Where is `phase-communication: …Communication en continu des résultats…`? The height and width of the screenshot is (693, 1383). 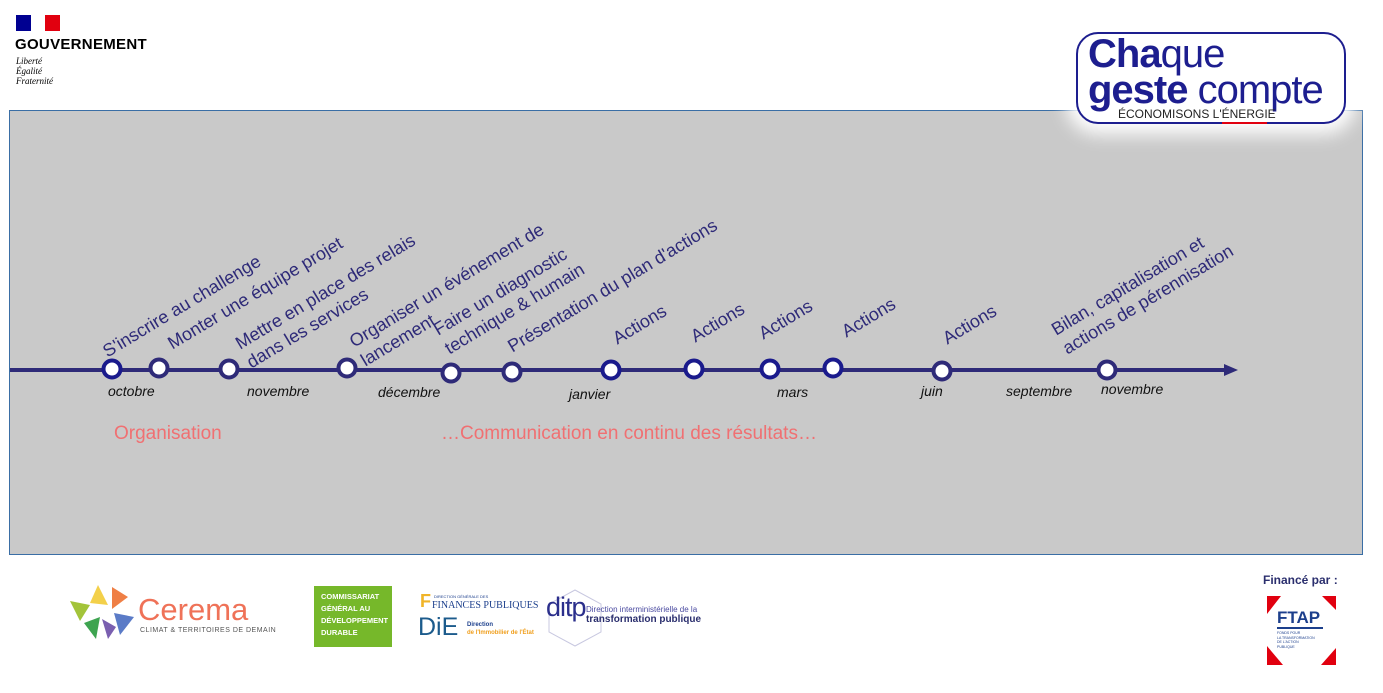 phase-communication: …Communication en continu des résultats… is located at coordinates (629, 433).